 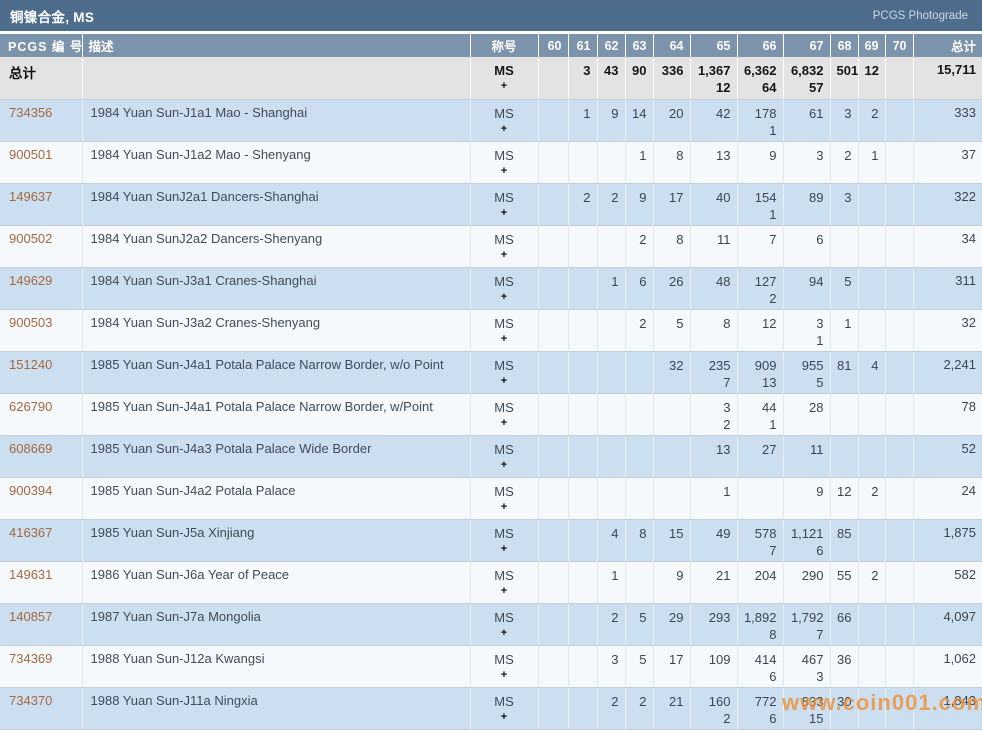 I want to click on pcgs-number-link: 900503, so click(x=31, y=322).